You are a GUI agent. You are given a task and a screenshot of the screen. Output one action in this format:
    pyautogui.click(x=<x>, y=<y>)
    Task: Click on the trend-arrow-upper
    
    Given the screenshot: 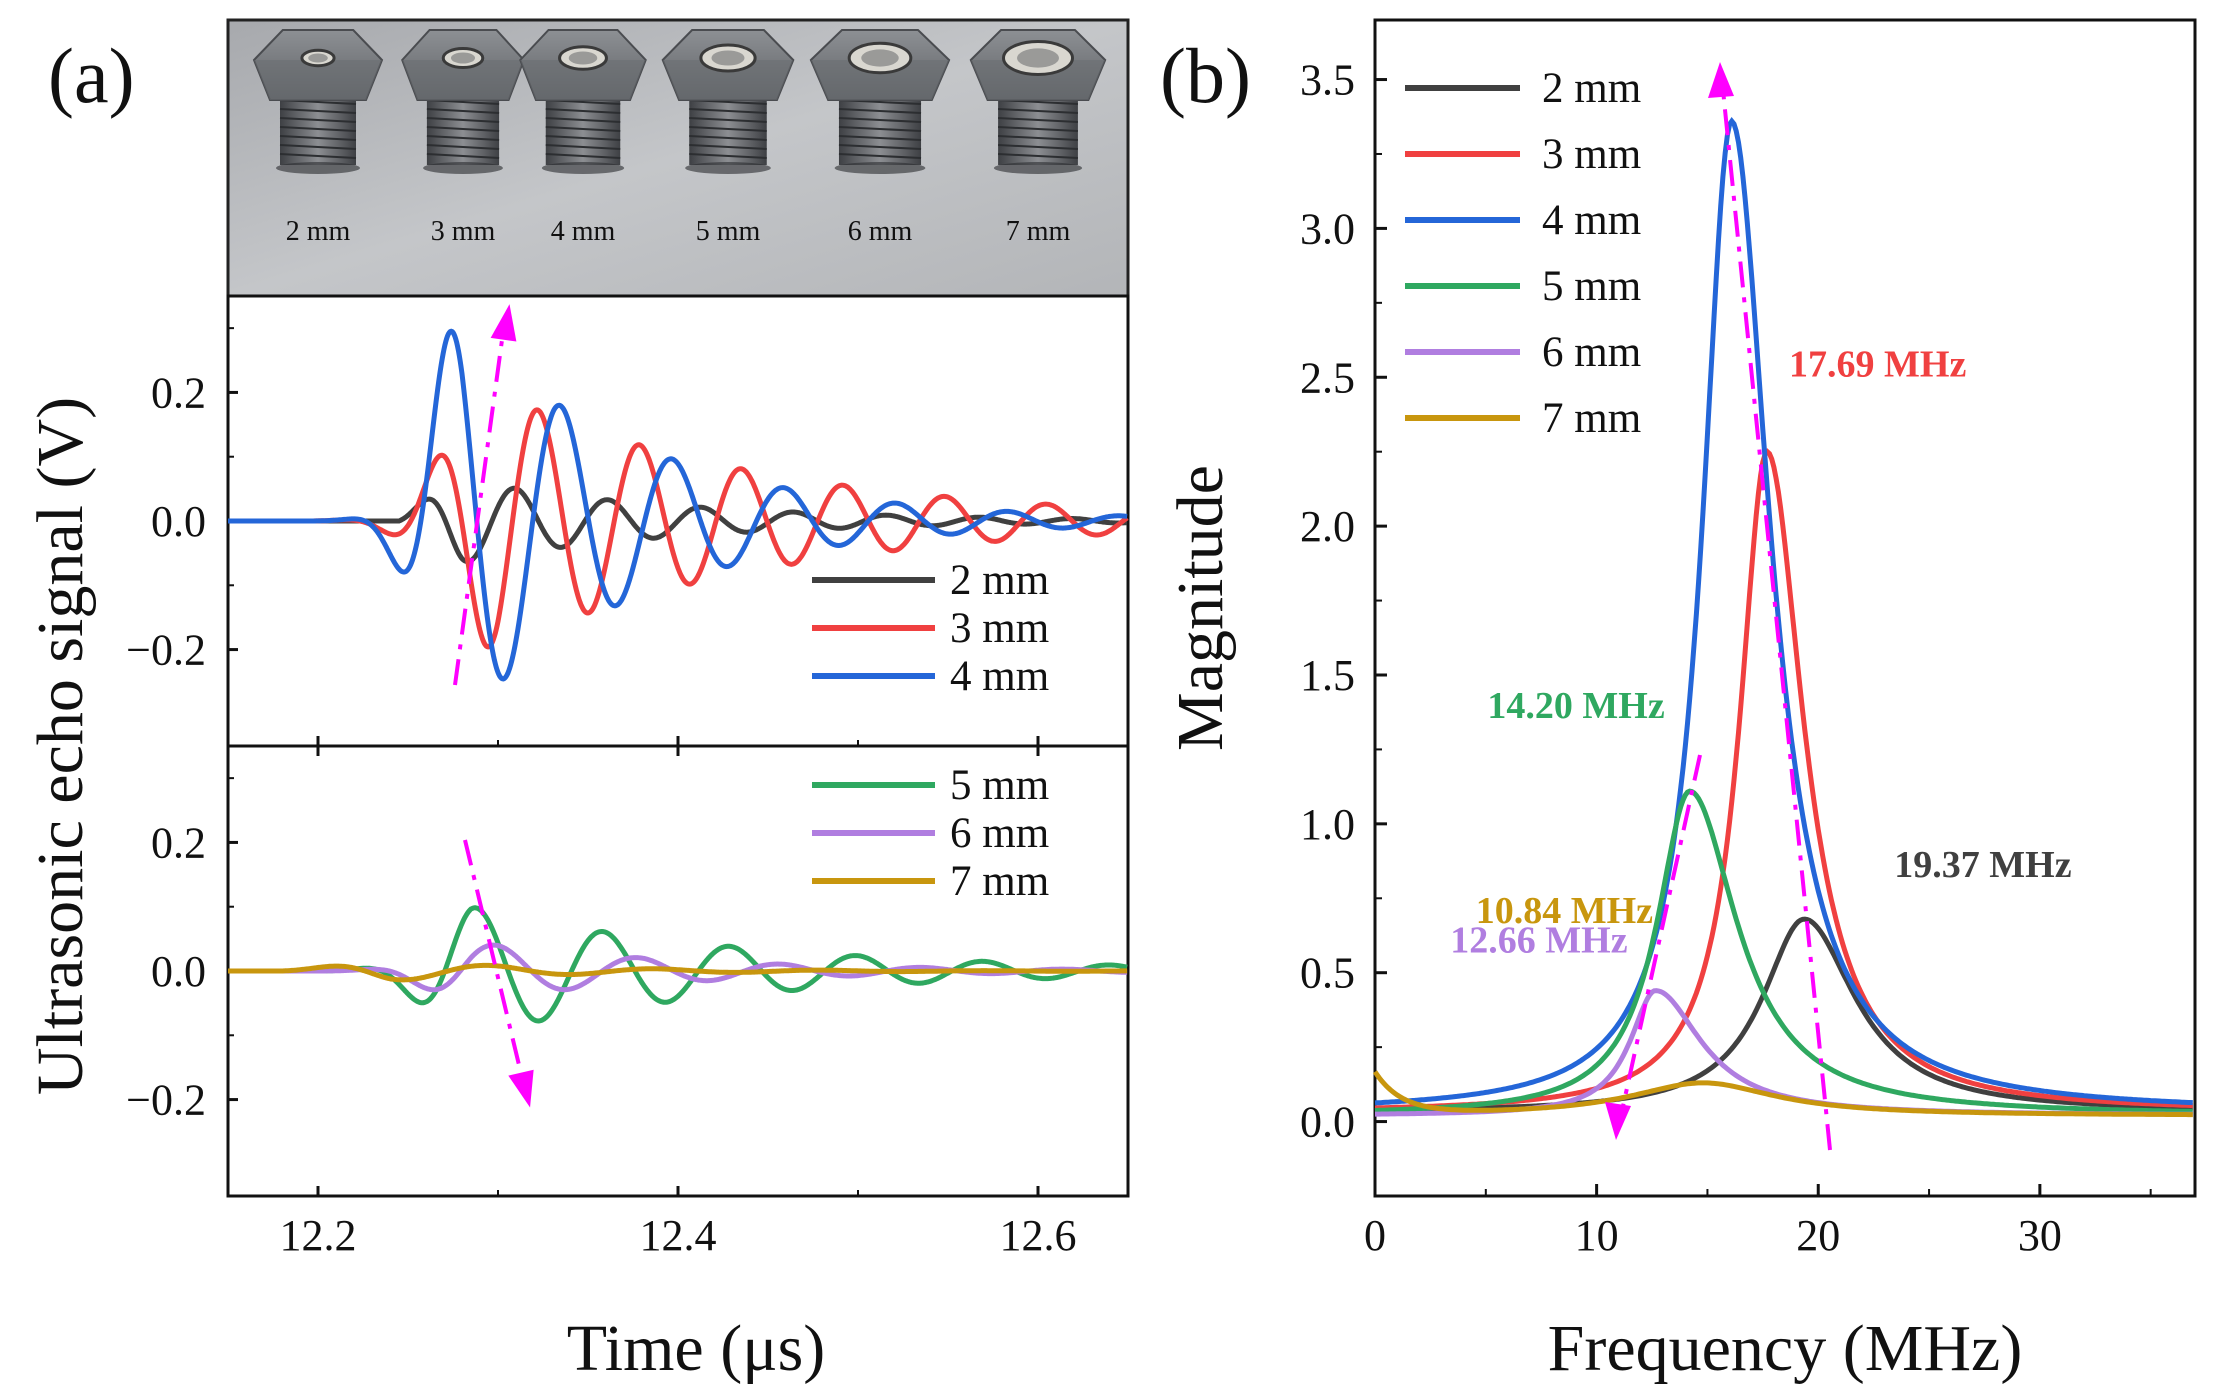 What is the action you would take?
    pyautogui.click(x=485, y=495)
    